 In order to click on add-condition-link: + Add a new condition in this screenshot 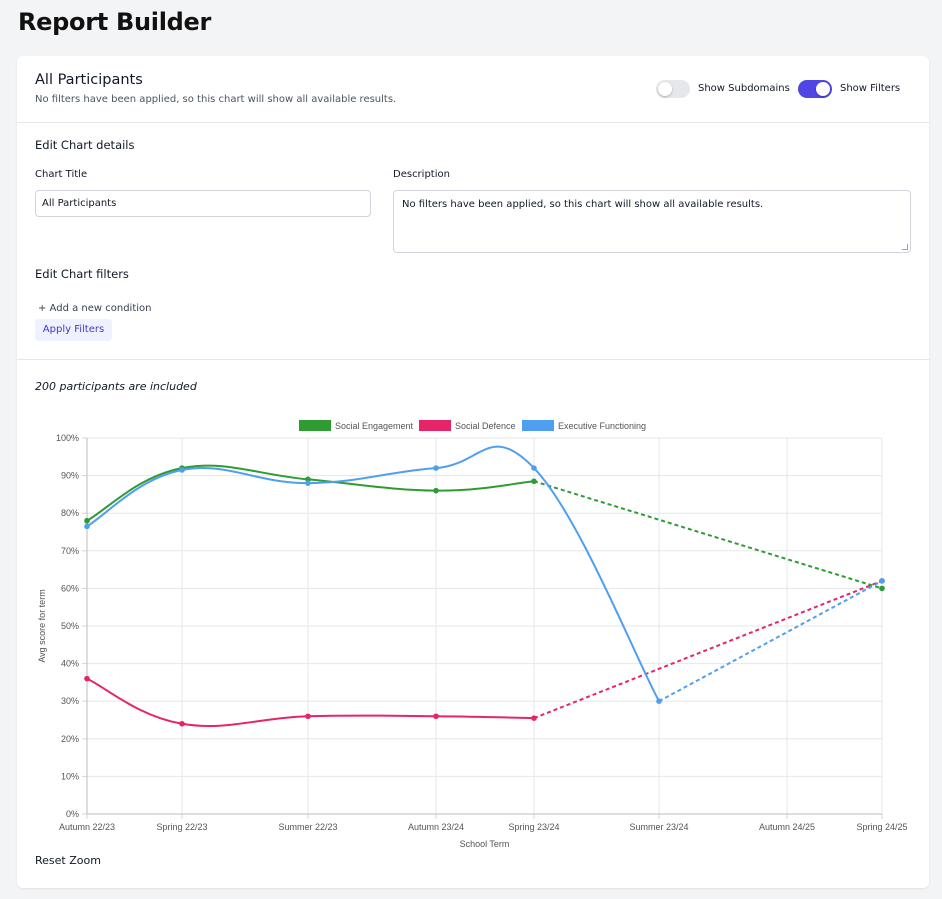, I will do `click(95, 308)`.